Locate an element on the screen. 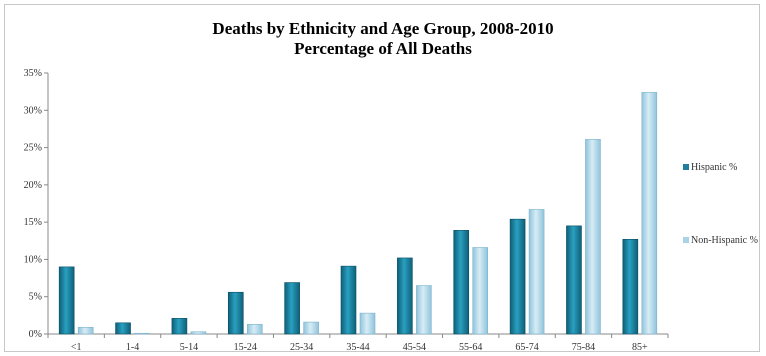  x-tick-label: 15-24 is located at coordinates (245, 347).